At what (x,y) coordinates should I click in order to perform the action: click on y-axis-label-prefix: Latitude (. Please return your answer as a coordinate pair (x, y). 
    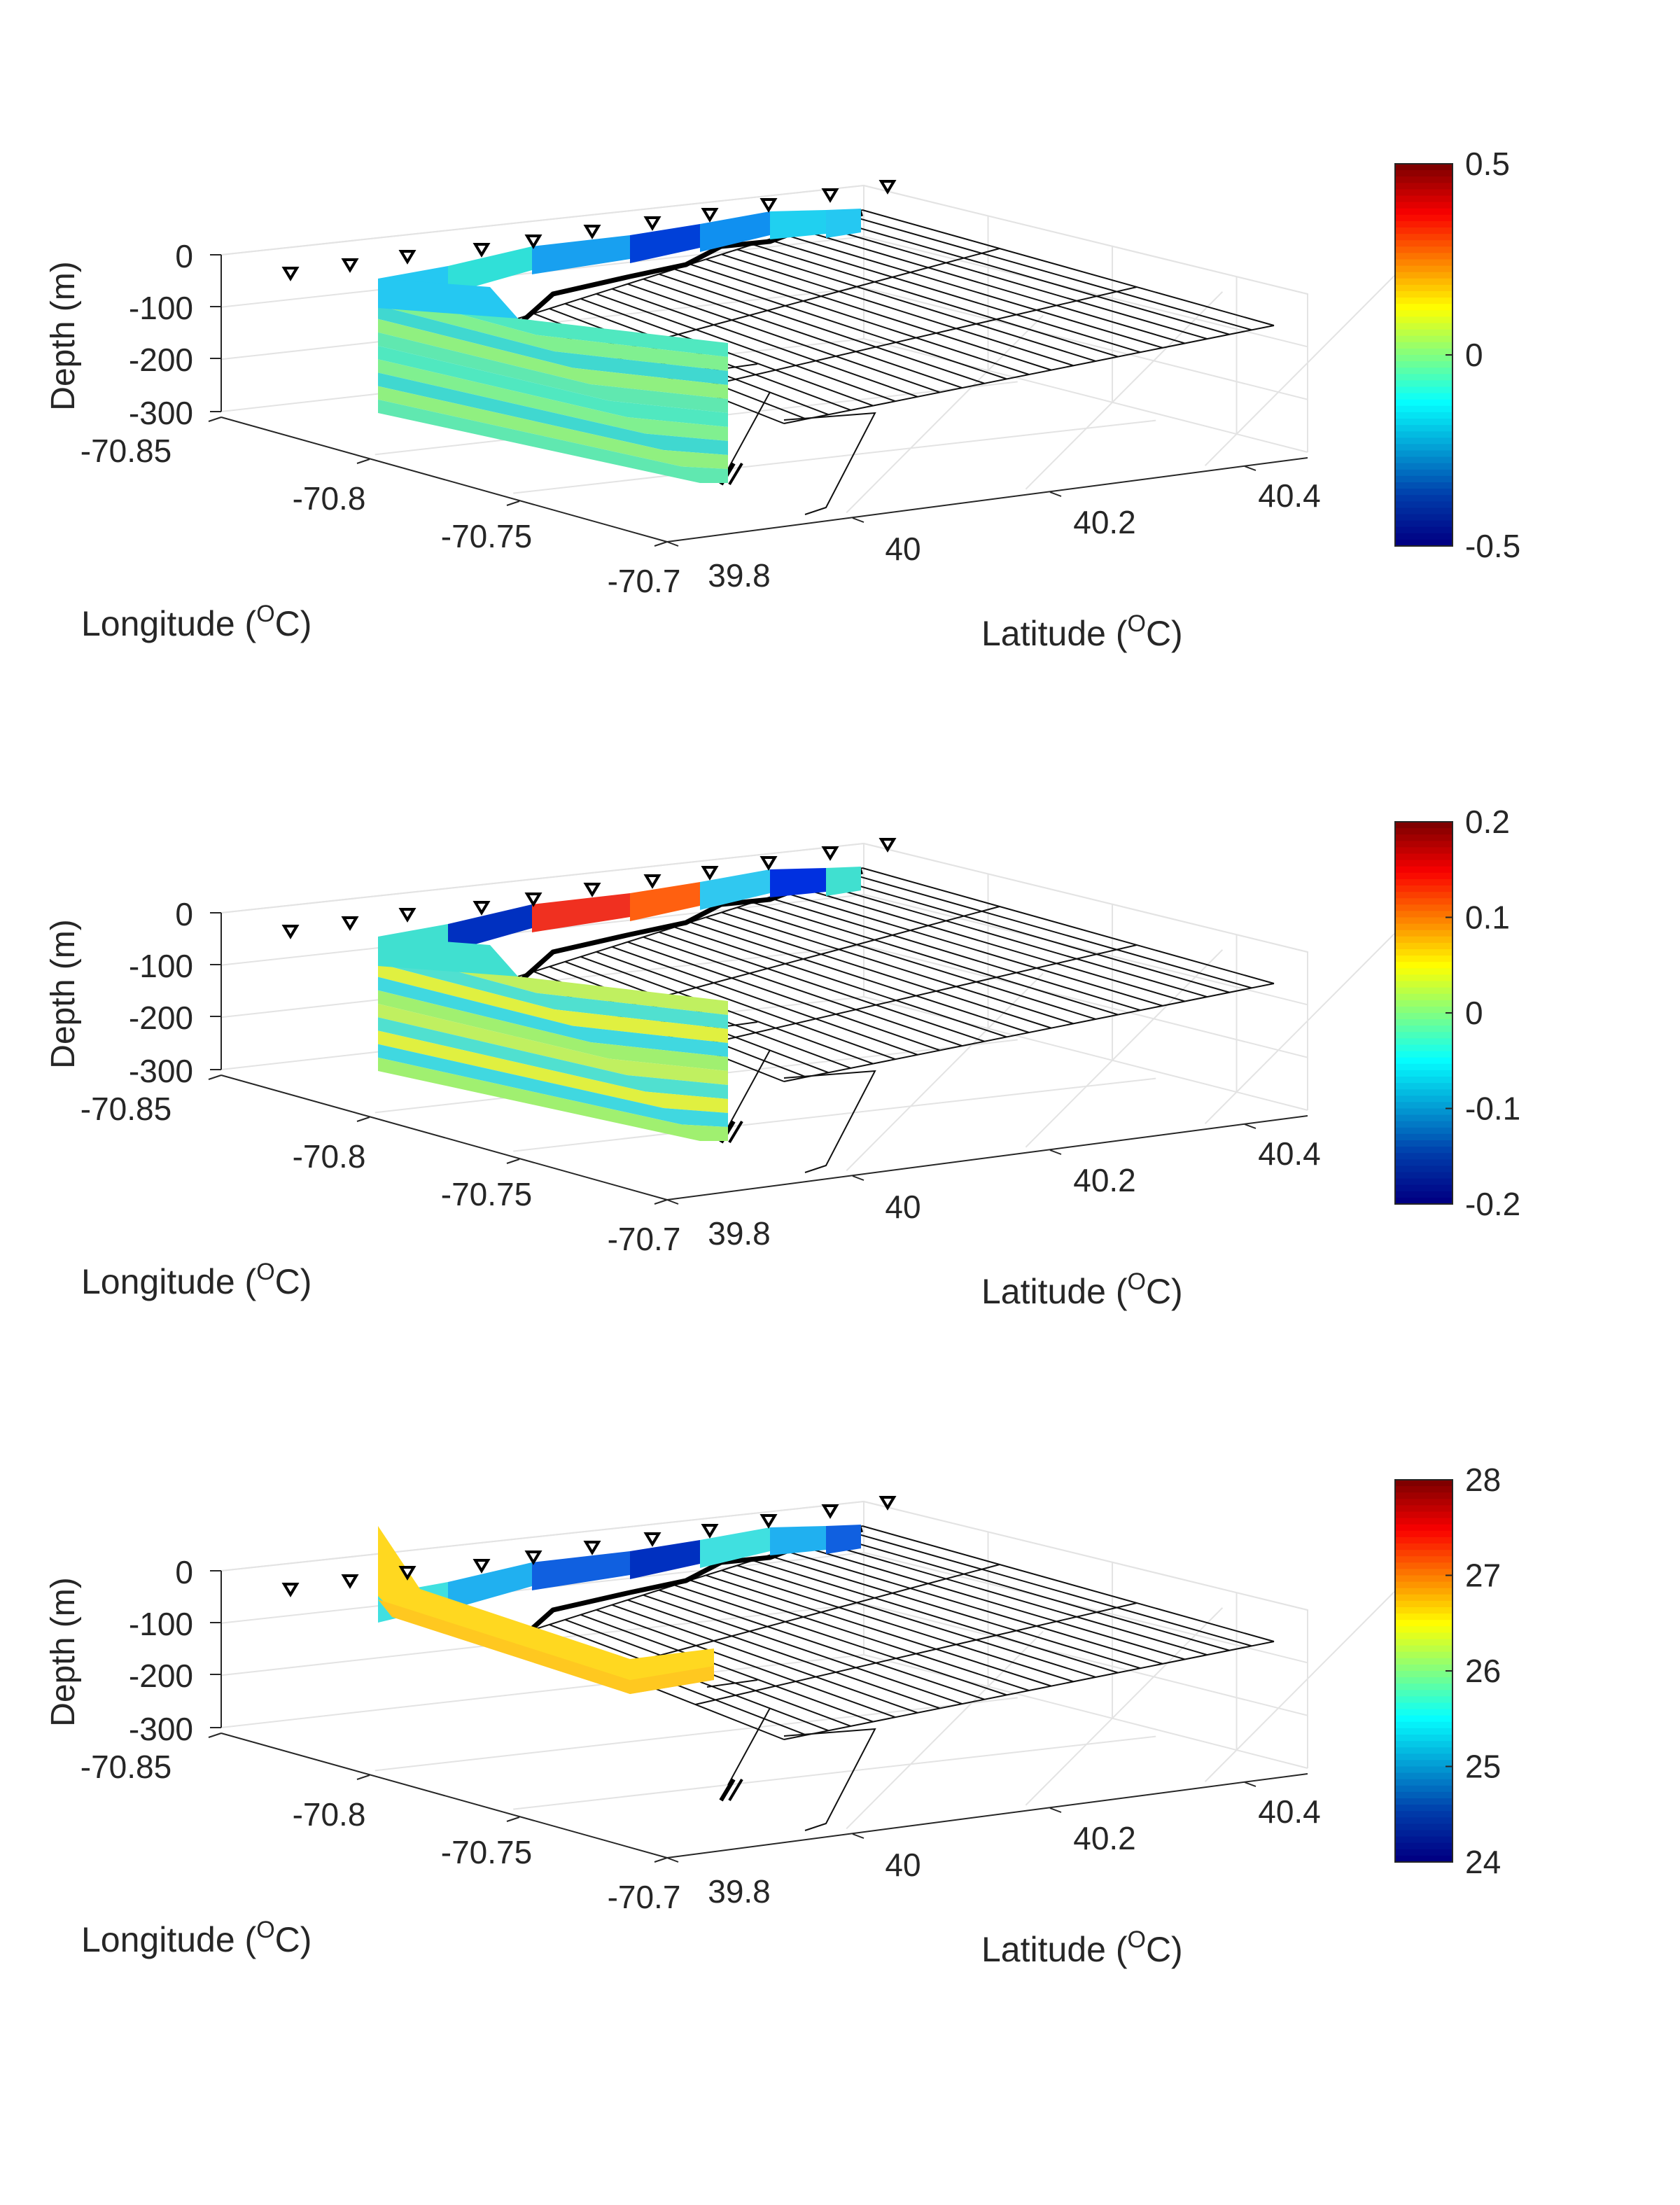
    Looking at the image, I should click on (1054, 1949).